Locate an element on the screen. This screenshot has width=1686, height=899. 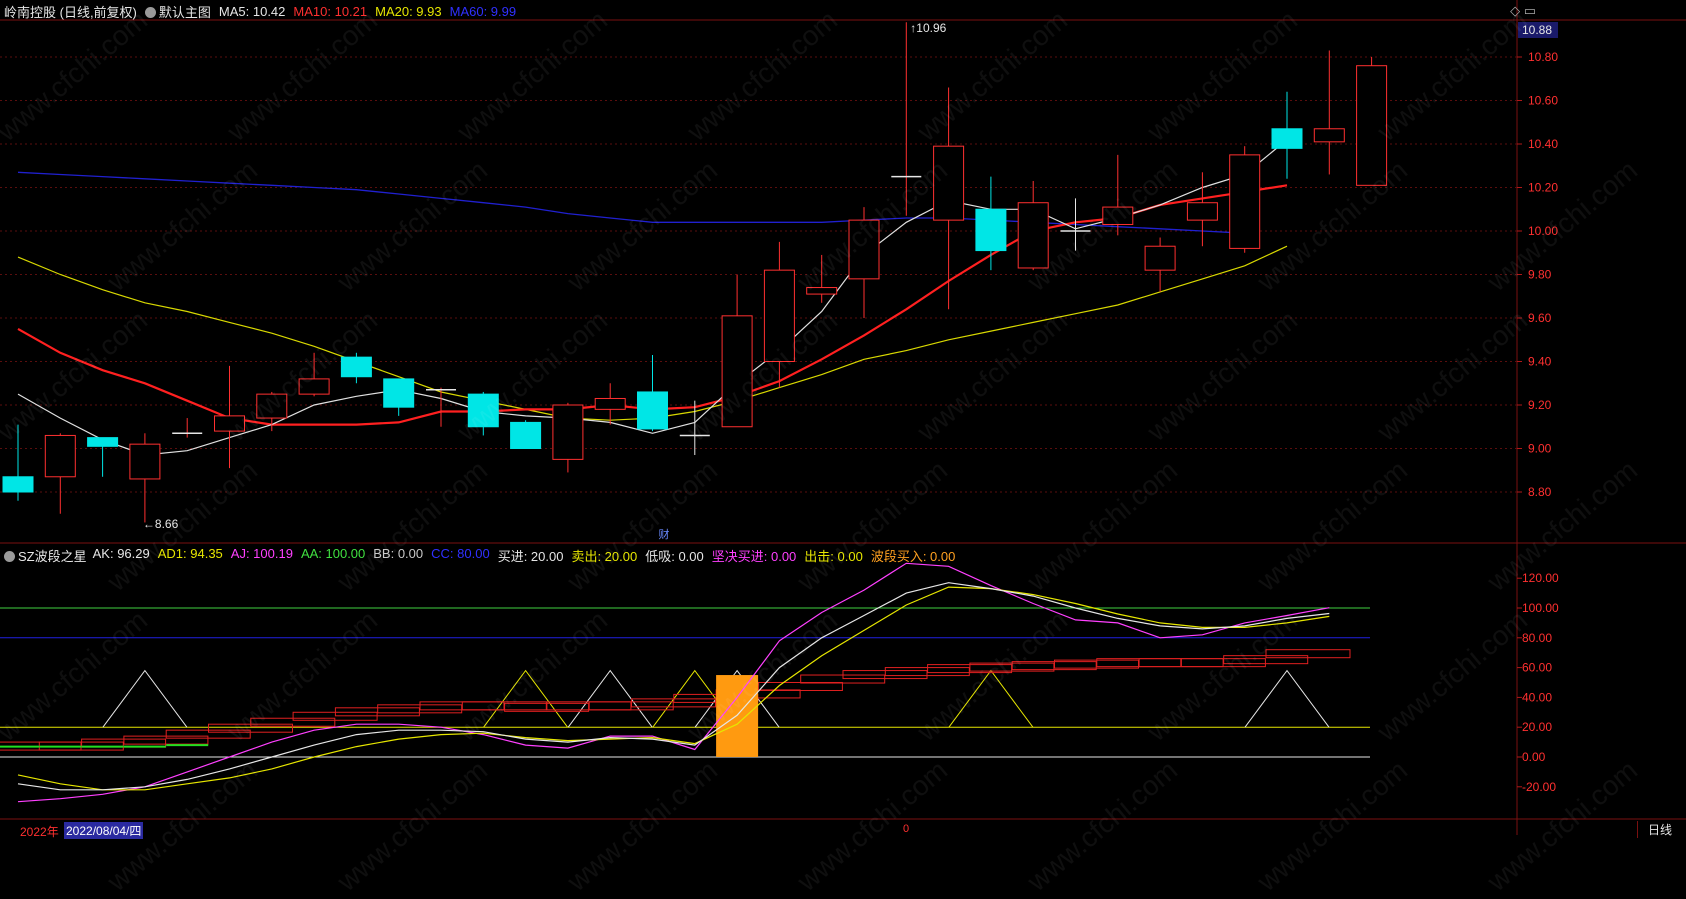
period-button: 日线 is located at coordinates (1659, 829).